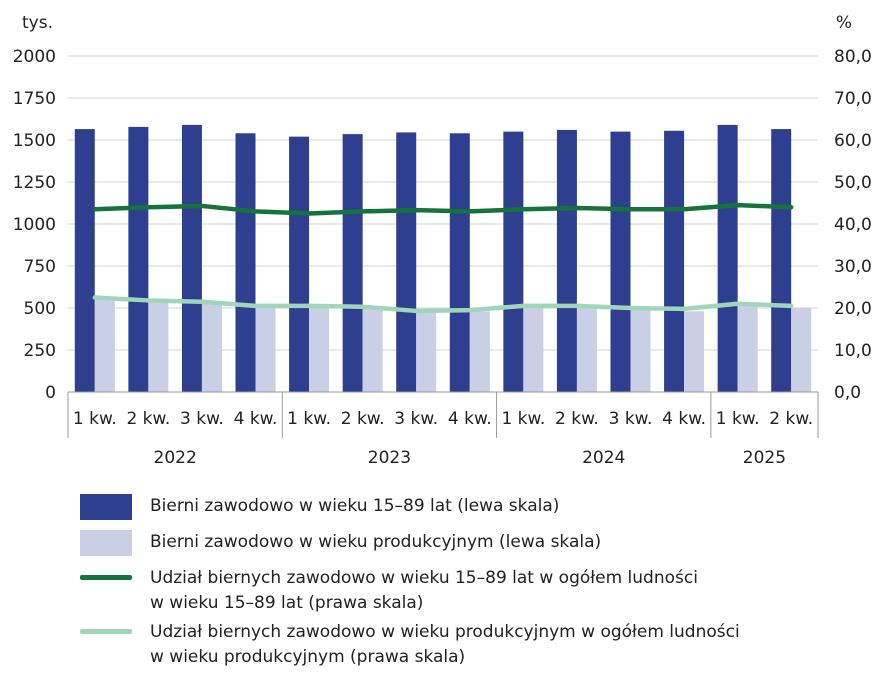 The image size is (877, 673). Describe the element at coordinates (853, 183) in the screenshot. I see `right-tick-label: 50,0` at that location.